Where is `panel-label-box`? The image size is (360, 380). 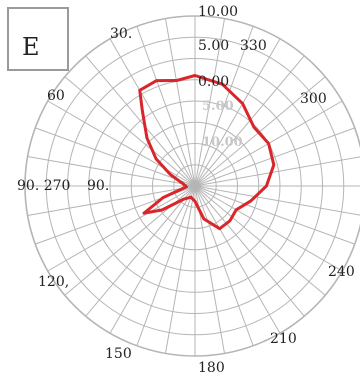 panel-label-box is located at coordinates (38, 39).